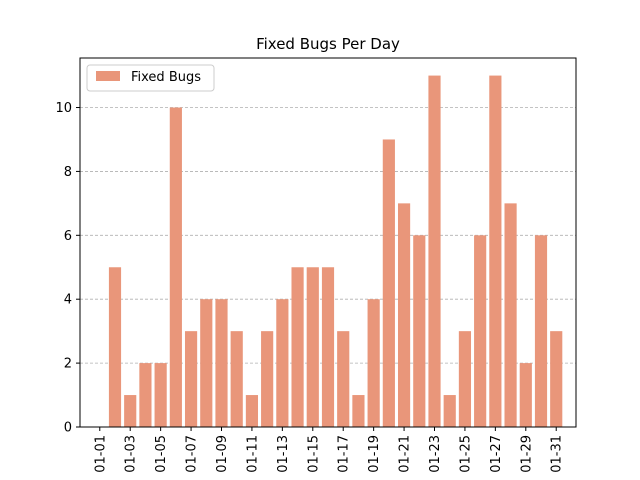 This screenshot has height=480, width=640. What do you see at coordinates (68, 236) in the screenshot?
I see `y-tick-label: 6` at bounding box center [68, 236].